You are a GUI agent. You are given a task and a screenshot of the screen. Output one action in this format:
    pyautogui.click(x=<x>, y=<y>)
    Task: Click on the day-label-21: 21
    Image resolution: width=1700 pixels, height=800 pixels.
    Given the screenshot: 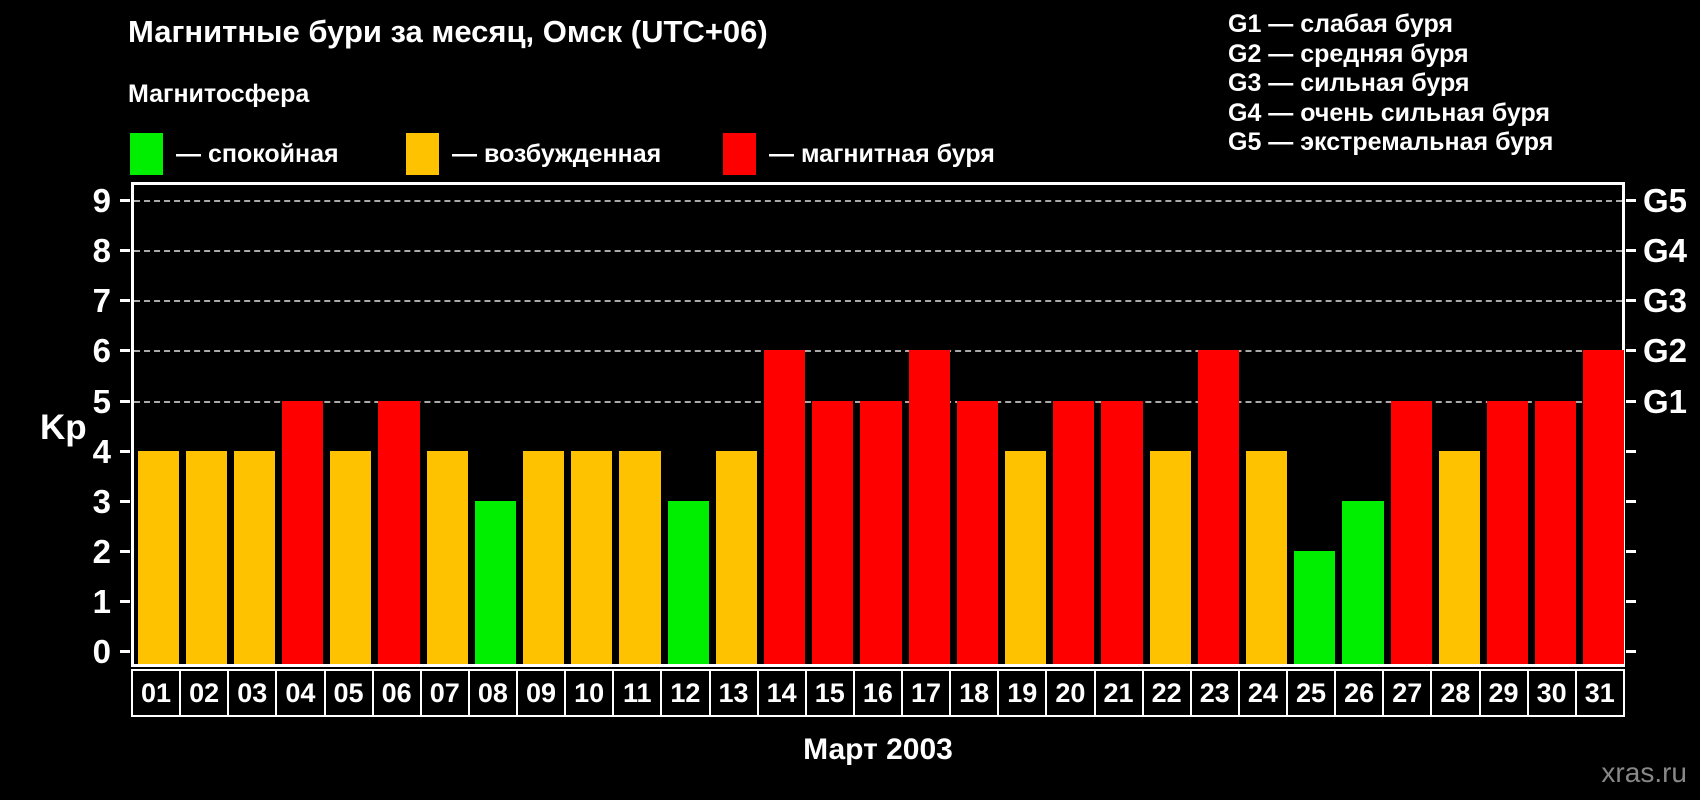 What is the action you would take?
    pyautogui.click(x=1118, y=693)
    